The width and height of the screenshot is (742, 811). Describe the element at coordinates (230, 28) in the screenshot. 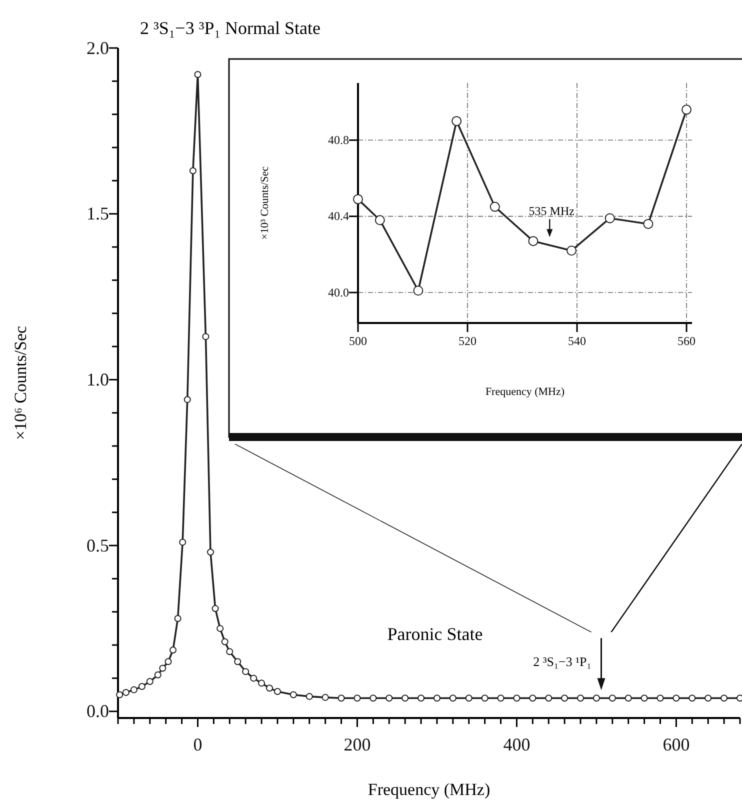

I see `chart-title: 2 ³S₁−3 ³P₁ Normal State` at that location.